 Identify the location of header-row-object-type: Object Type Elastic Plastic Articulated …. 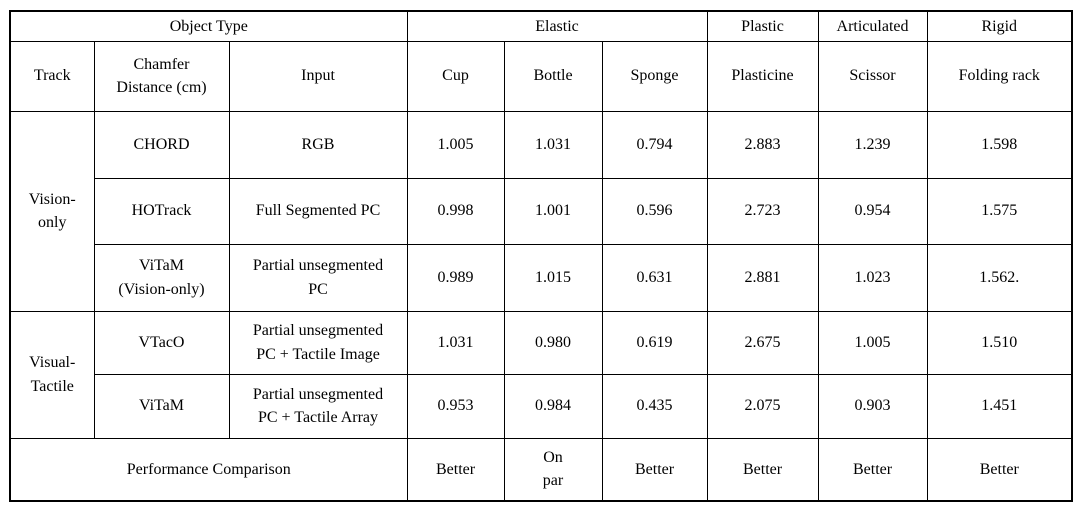
(541, 26).